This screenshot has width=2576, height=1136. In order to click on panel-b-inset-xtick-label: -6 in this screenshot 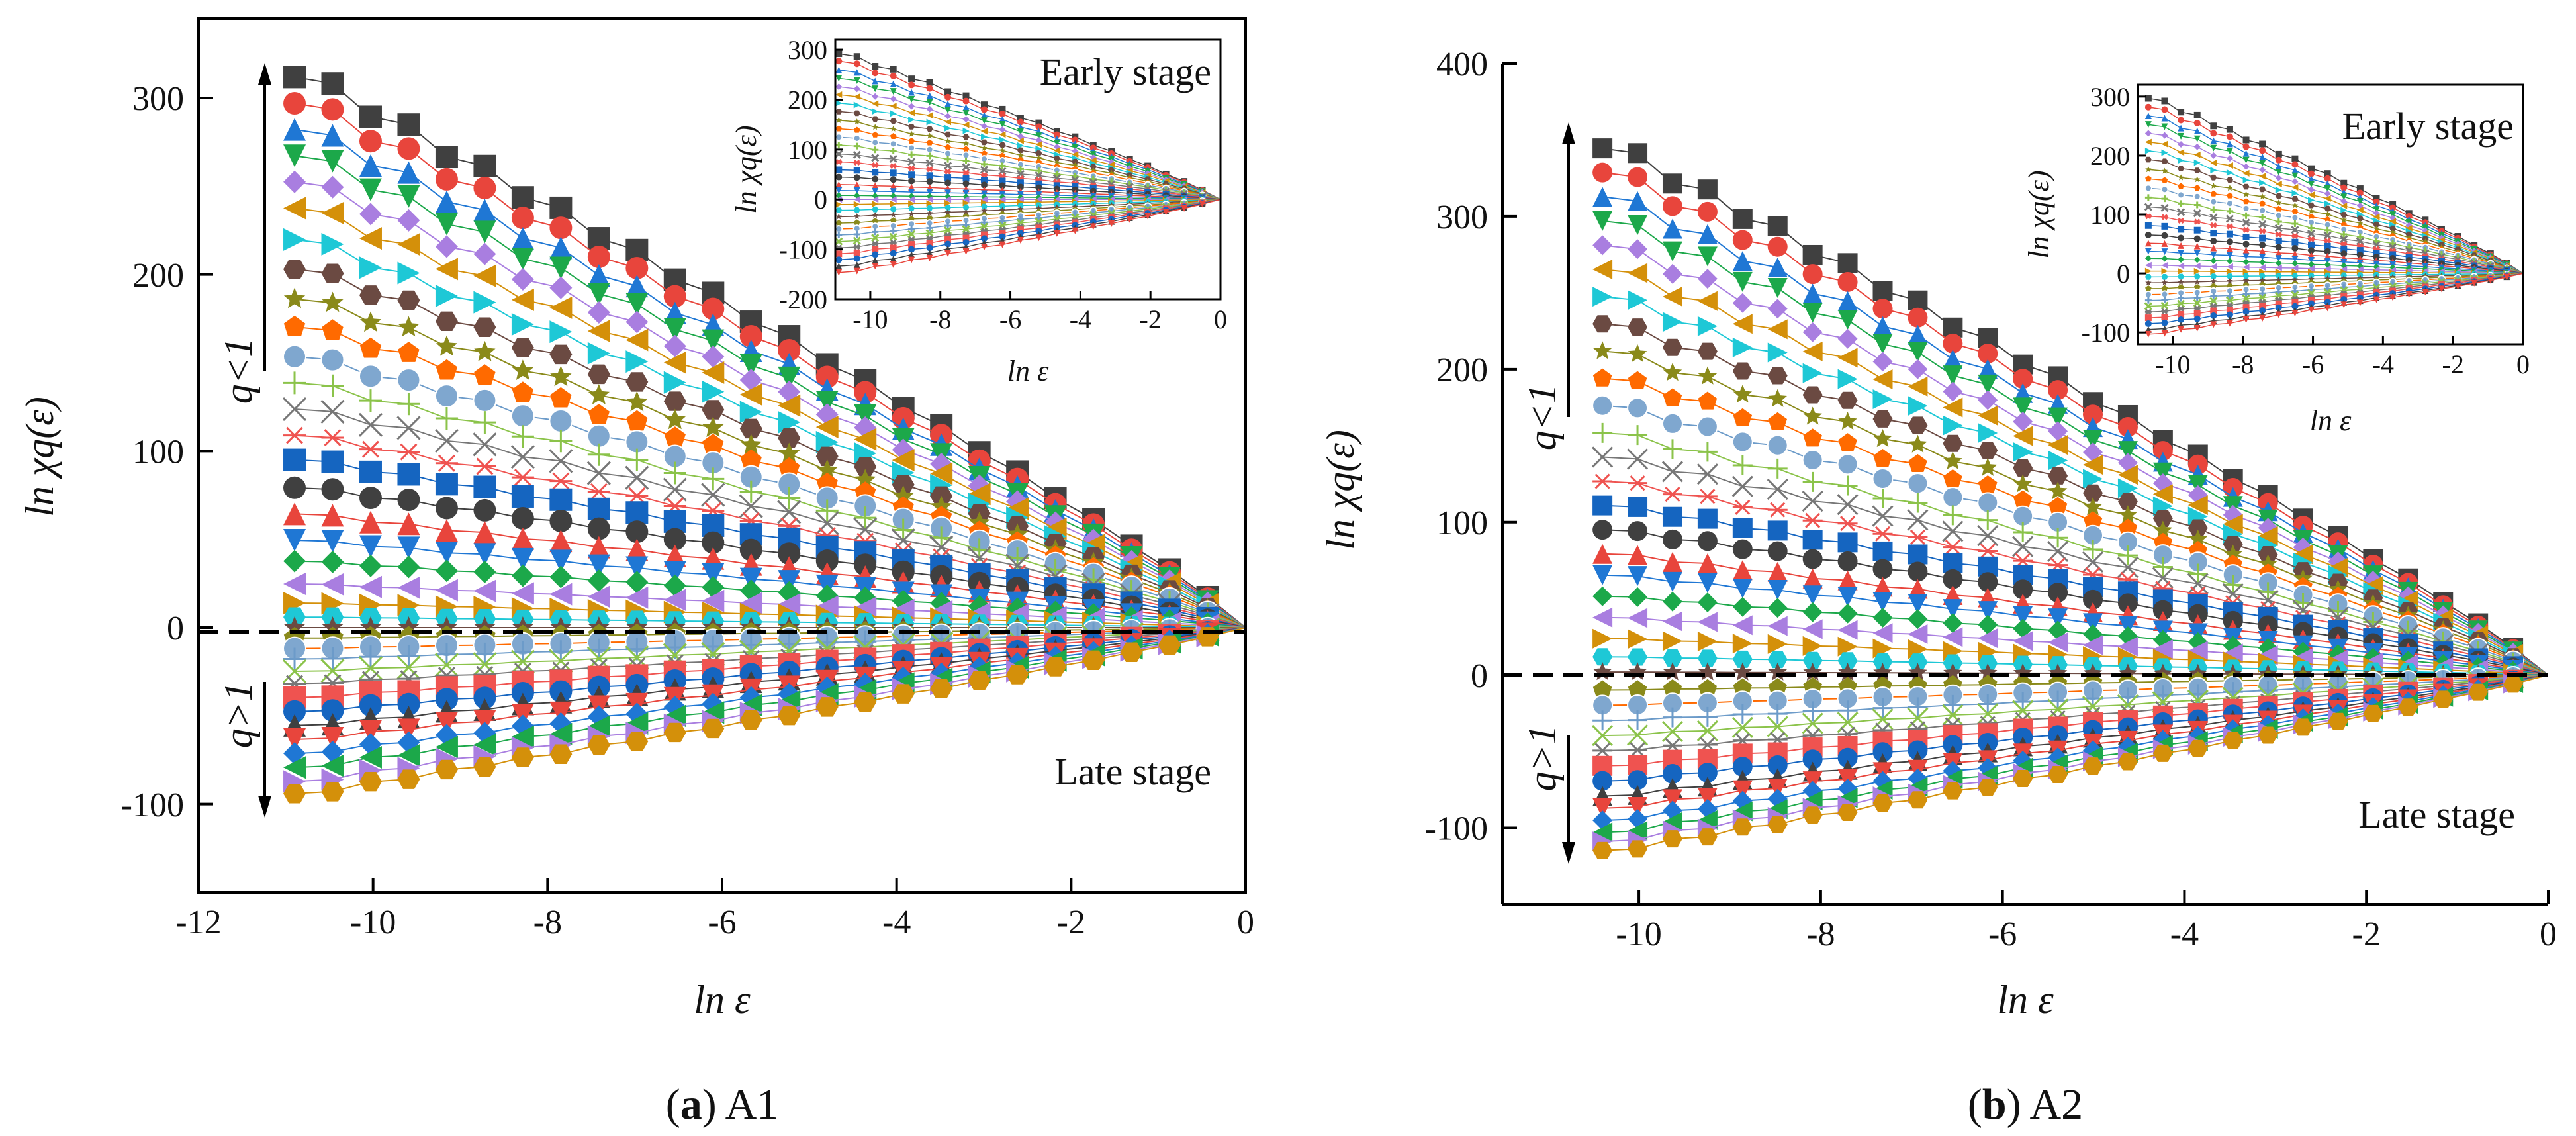, I will do `click(2313, 365)`.